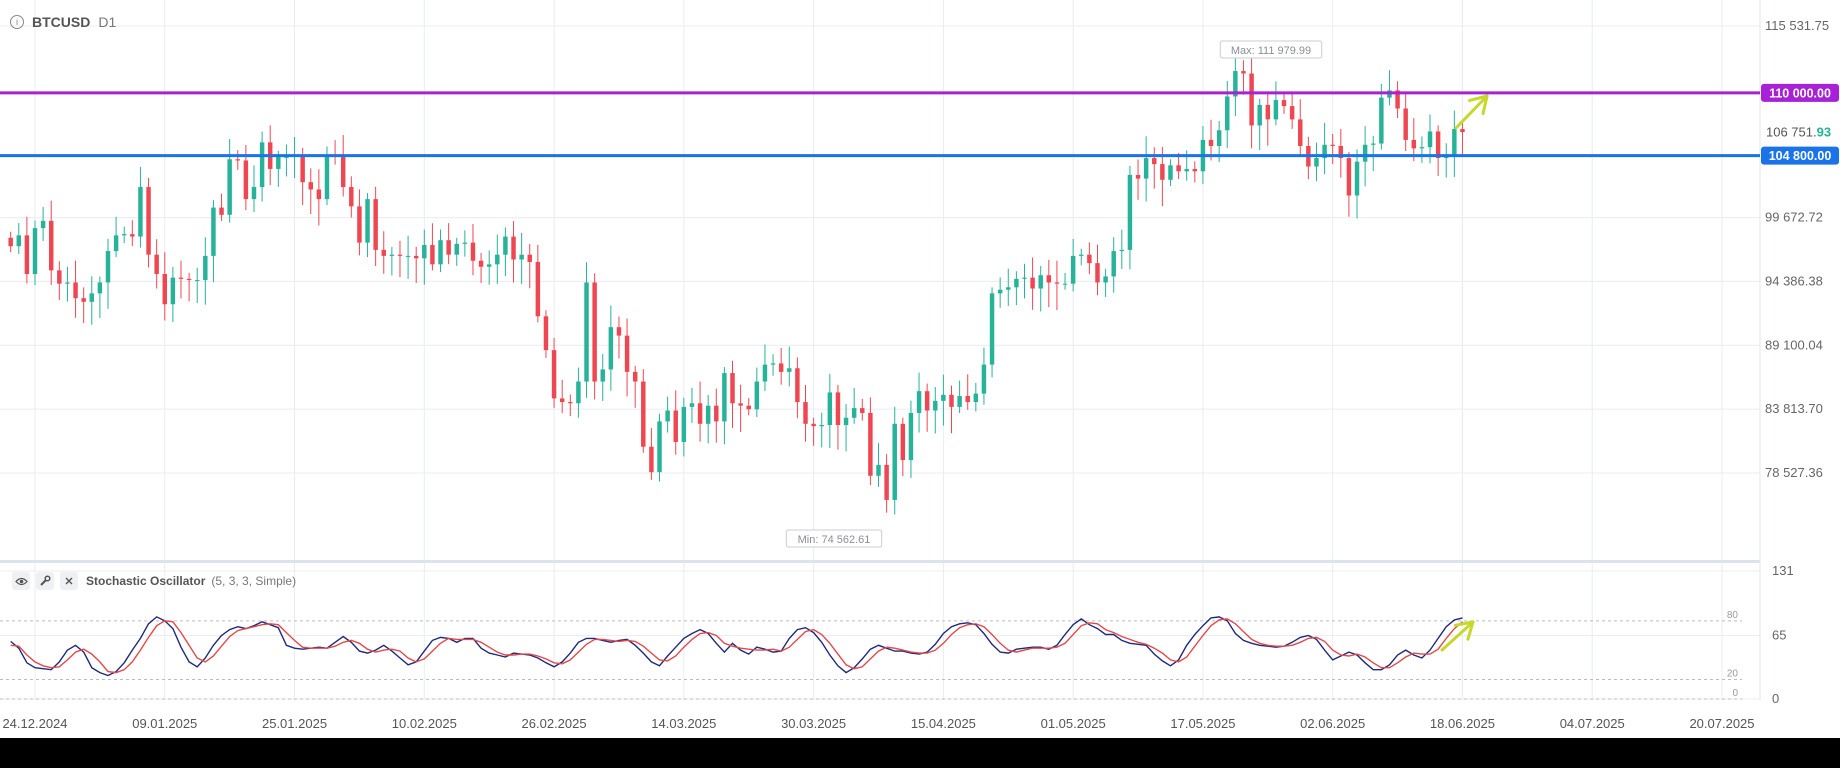  Describe the element at coordinates (1783, 570) in the screenshot. I see `osc-tick-label: 131` at that location.